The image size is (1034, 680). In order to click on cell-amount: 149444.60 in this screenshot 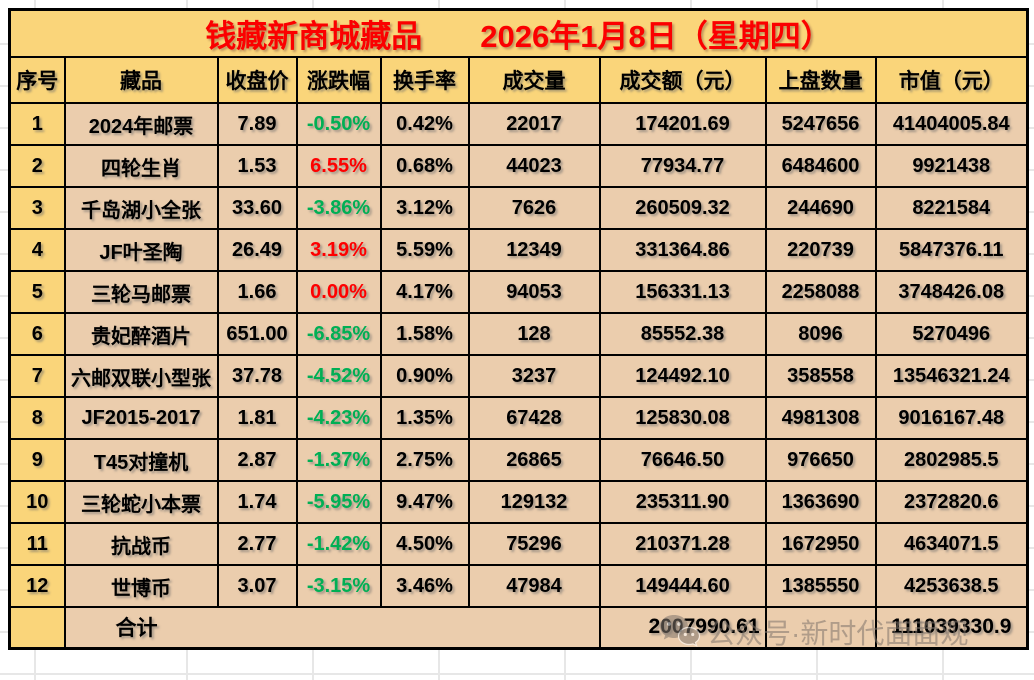, I will do `click(682, 586)`.